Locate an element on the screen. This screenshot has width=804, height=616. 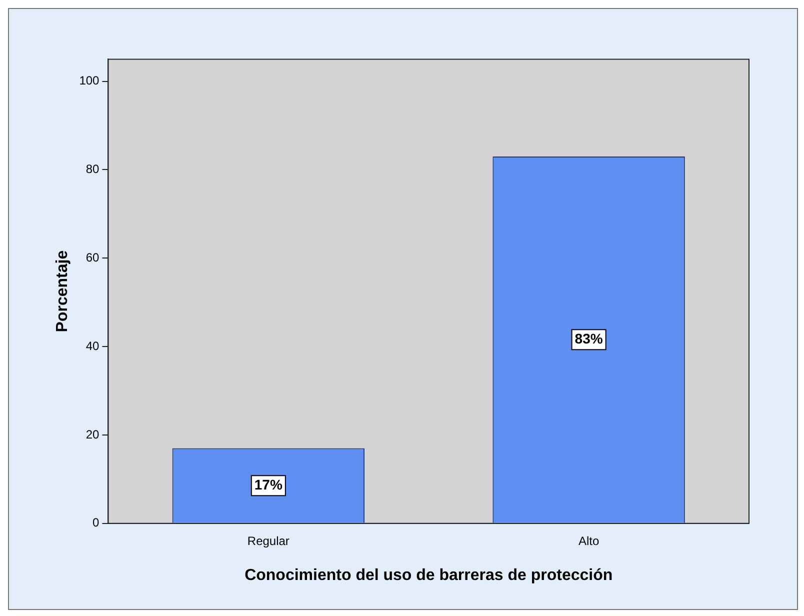
data-label: 17% is located at coordinates (268, 484).